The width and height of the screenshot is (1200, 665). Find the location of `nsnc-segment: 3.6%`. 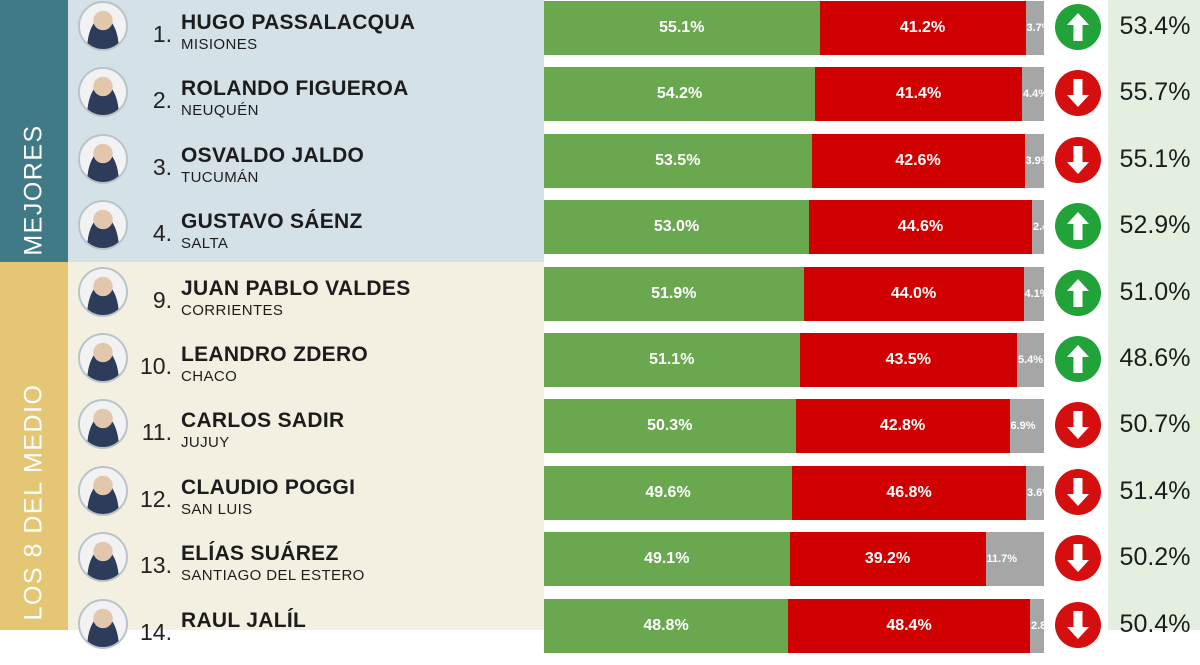

nsnc-segment: 3.6% is located at coordinates (1035, 492).